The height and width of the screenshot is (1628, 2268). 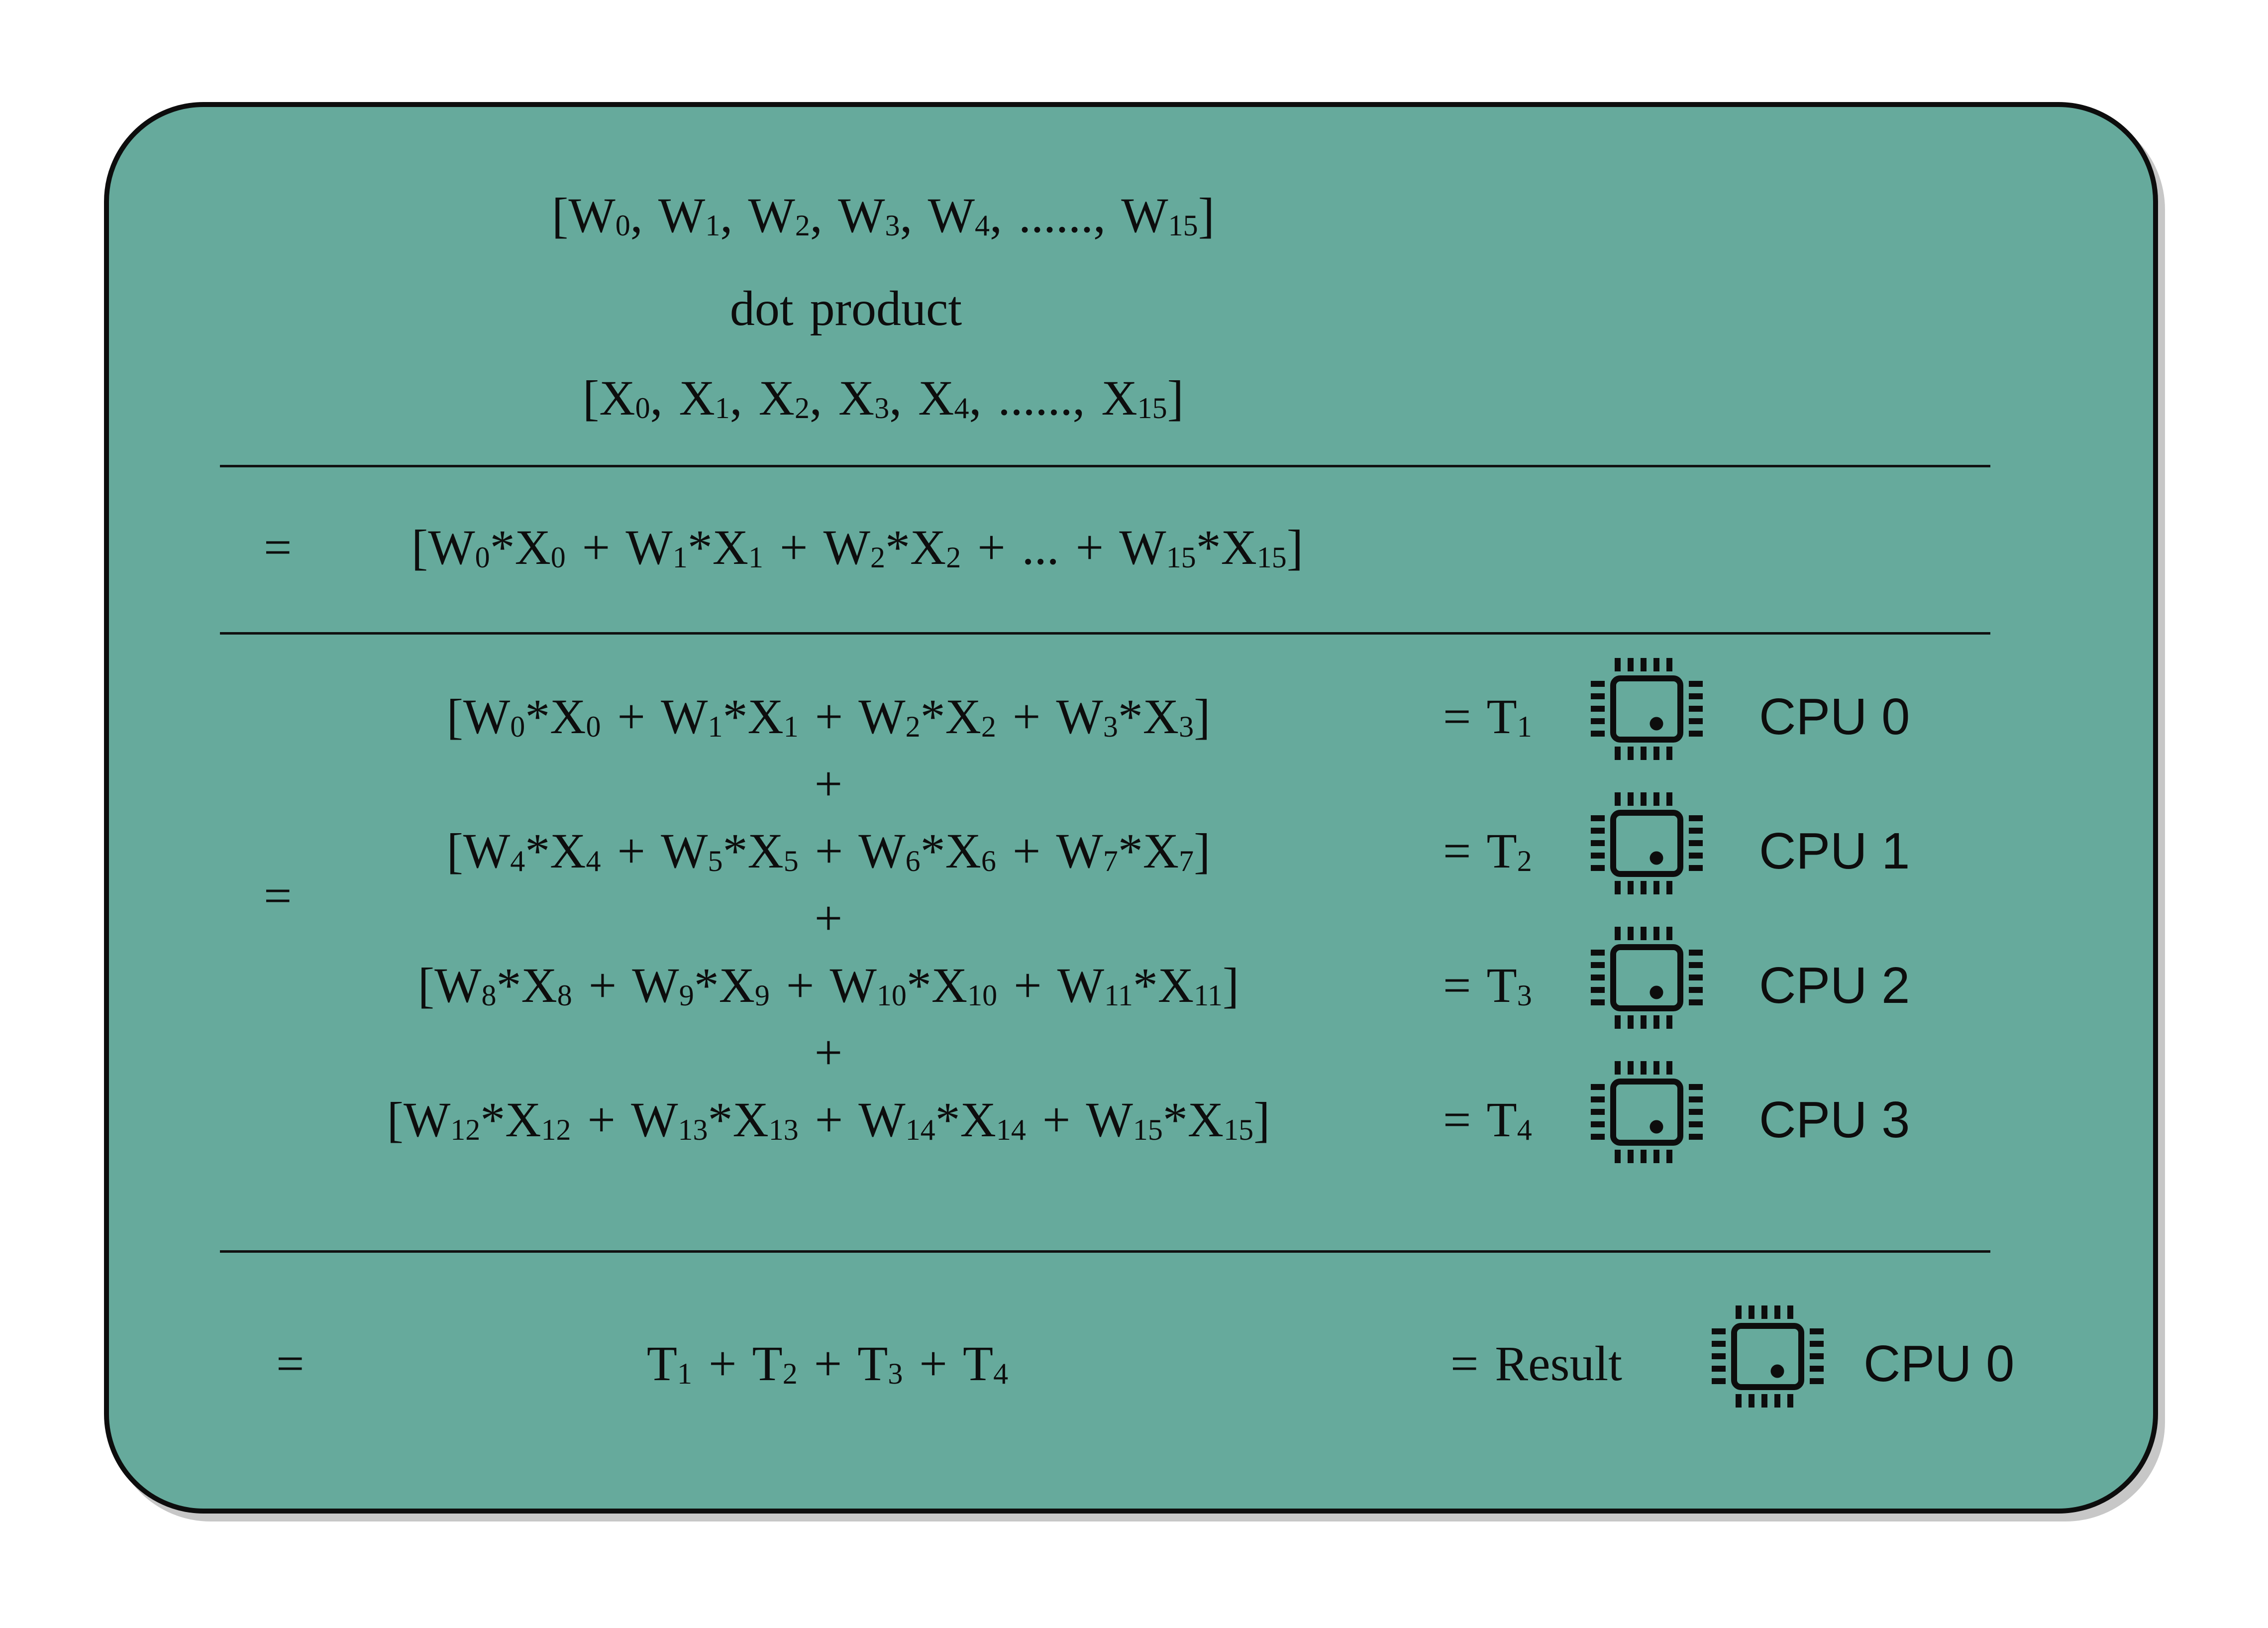 What do you see at coordinates (1536, 1363) in the screenshot?
I see `reduction-result: = Result` at bounding box center [1536, 1363].